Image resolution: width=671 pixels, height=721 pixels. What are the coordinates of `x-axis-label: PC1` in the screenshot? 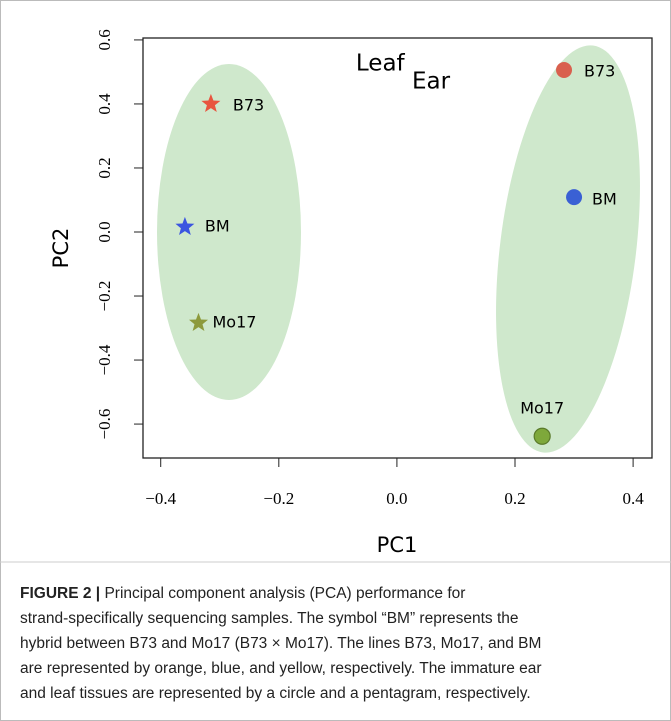 It's located at (397, 545).